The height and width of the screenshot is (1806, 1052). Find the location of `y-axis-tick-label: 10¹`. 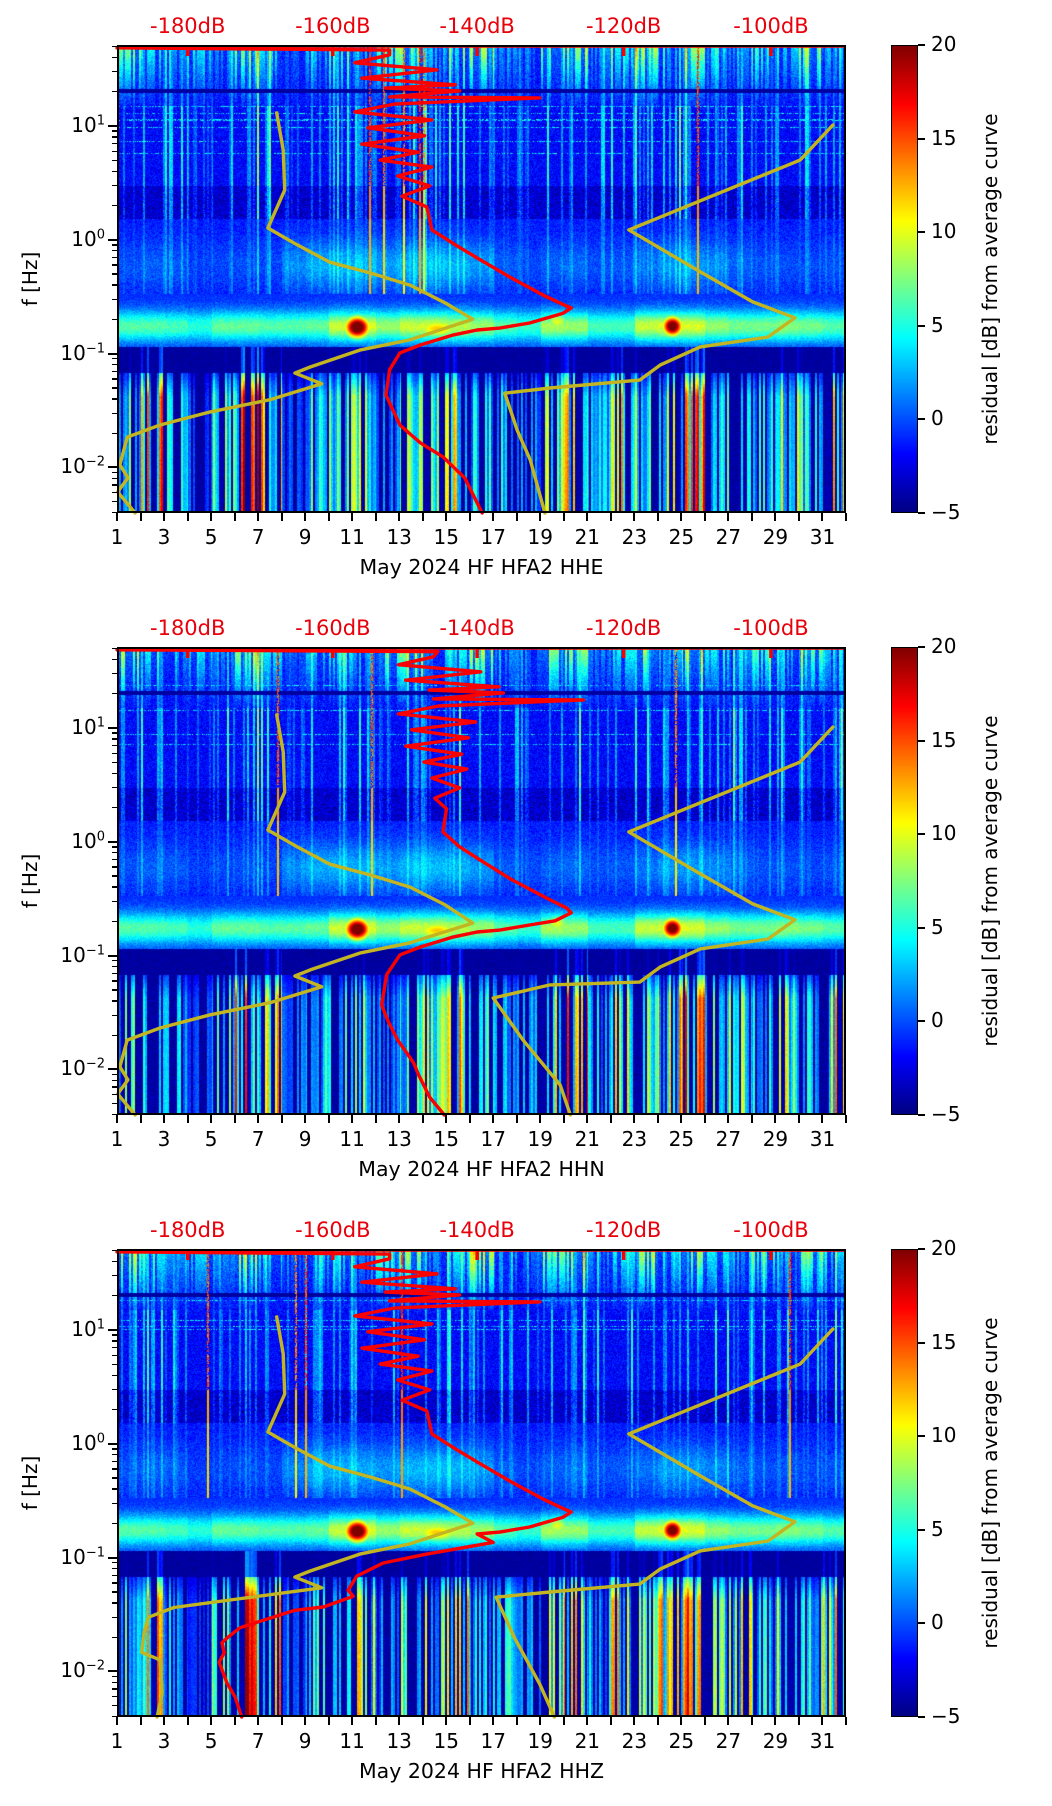

y-axis-tick-label: 10¹ is located at coordinates (88, 726).